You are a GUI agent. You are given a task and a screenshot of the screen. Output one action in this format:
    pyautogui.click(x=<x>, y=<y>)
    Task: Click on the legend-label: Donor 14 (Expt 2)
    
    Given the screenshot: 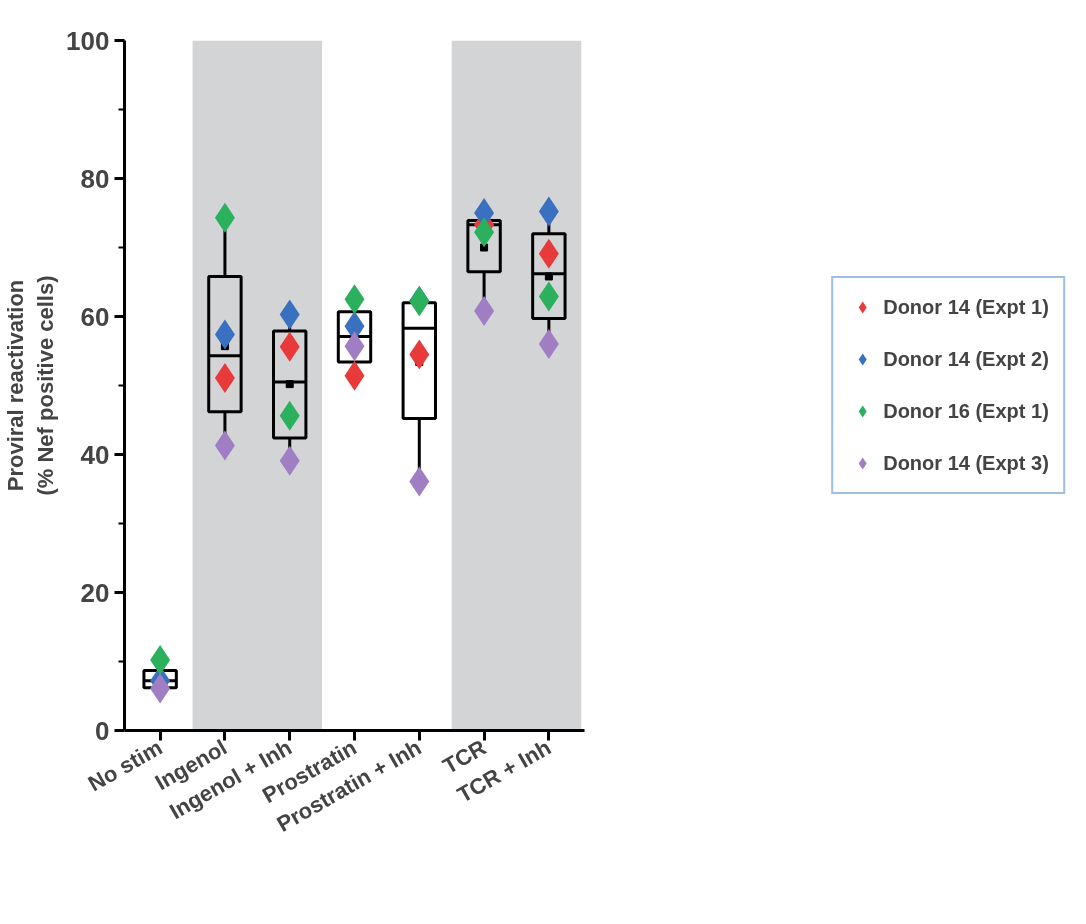 What is the action you would take?
    pyautogui.click(x=966, y=359)
    